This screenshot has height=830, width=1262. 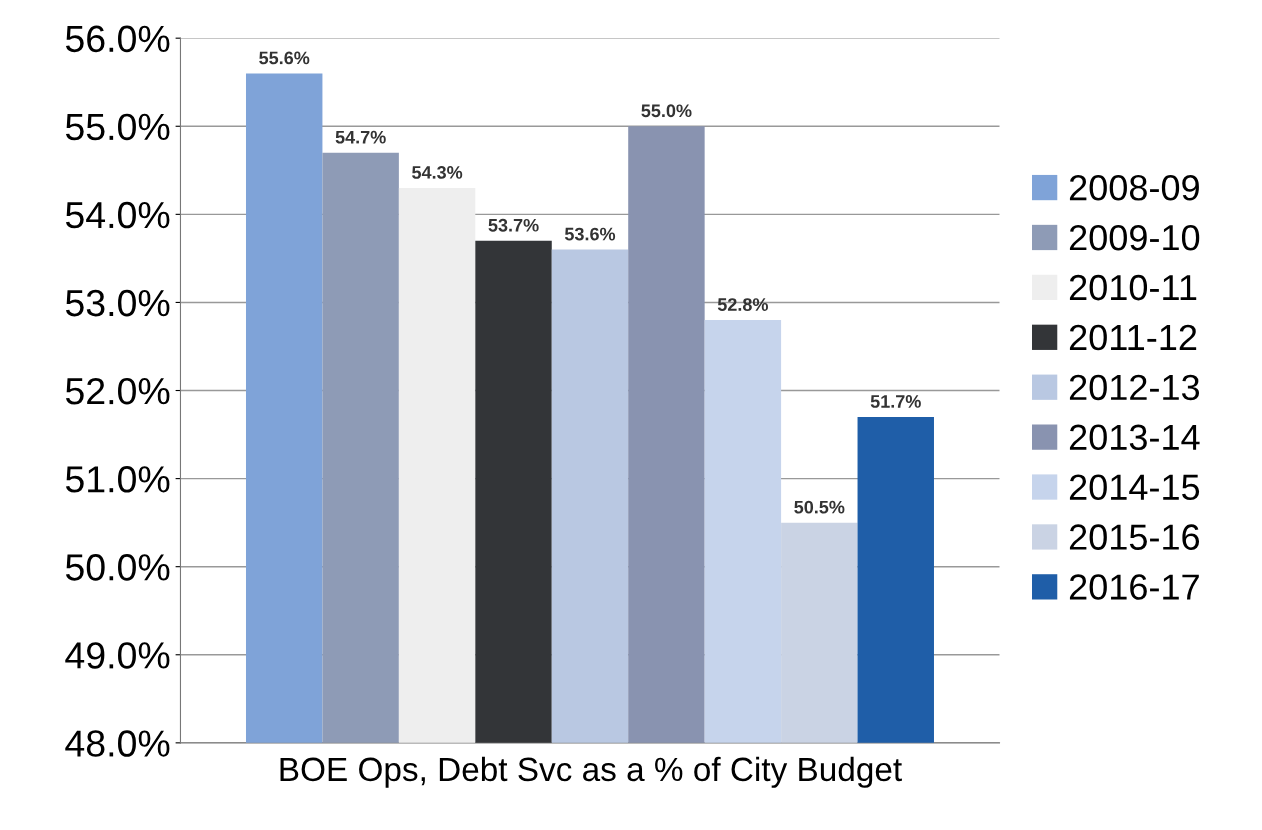 I want to click on legend-label: 2012-13, so click(x=1134, y=387).